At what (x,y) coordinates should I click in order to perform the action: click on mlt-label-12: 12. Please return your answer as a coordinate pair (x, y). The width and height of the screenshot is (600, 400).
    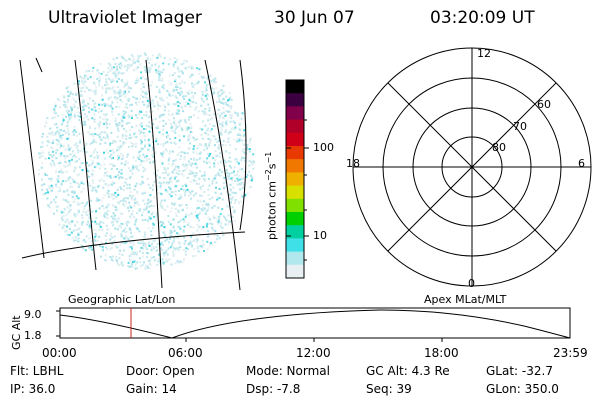
    Looking at the image, I should click on (484, 53).